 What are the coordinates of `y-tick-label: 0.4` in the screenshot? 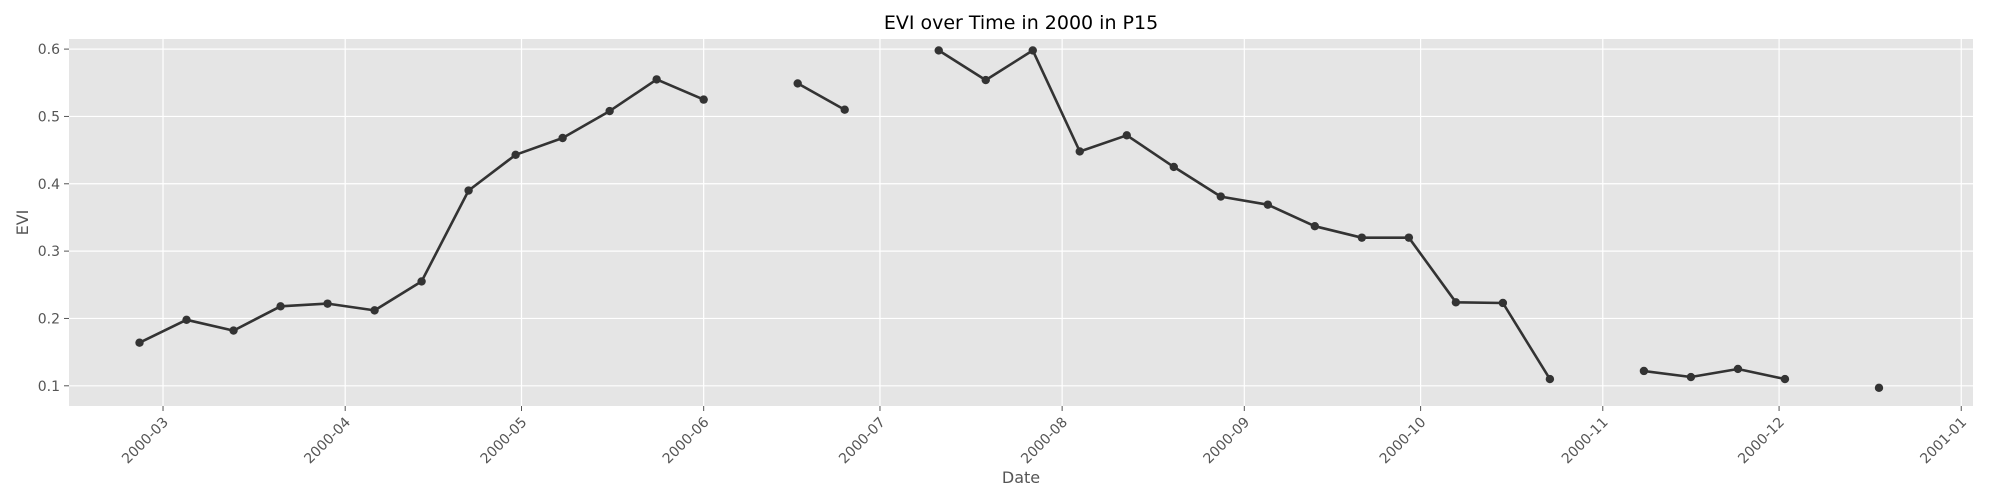 It's located at (49, 185).